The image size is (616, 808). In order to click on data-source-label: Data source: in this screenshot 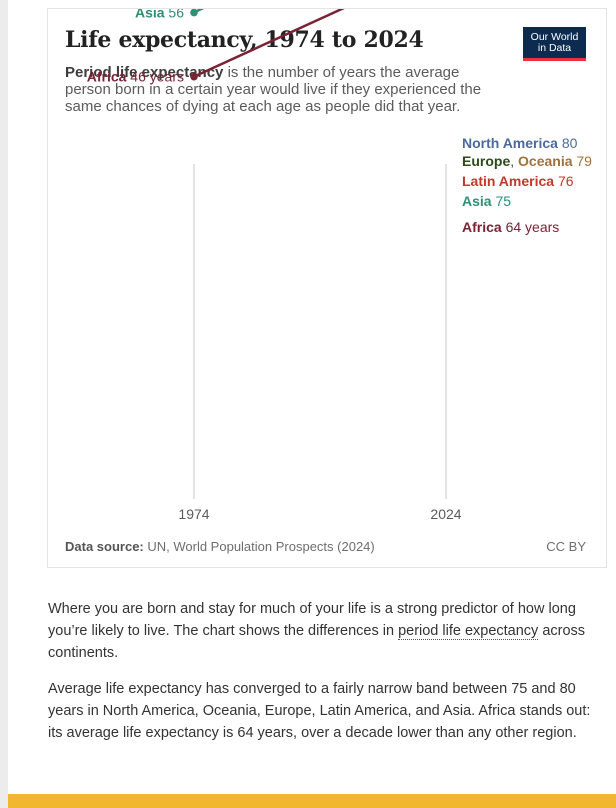, I will do `click(104, 546)`.